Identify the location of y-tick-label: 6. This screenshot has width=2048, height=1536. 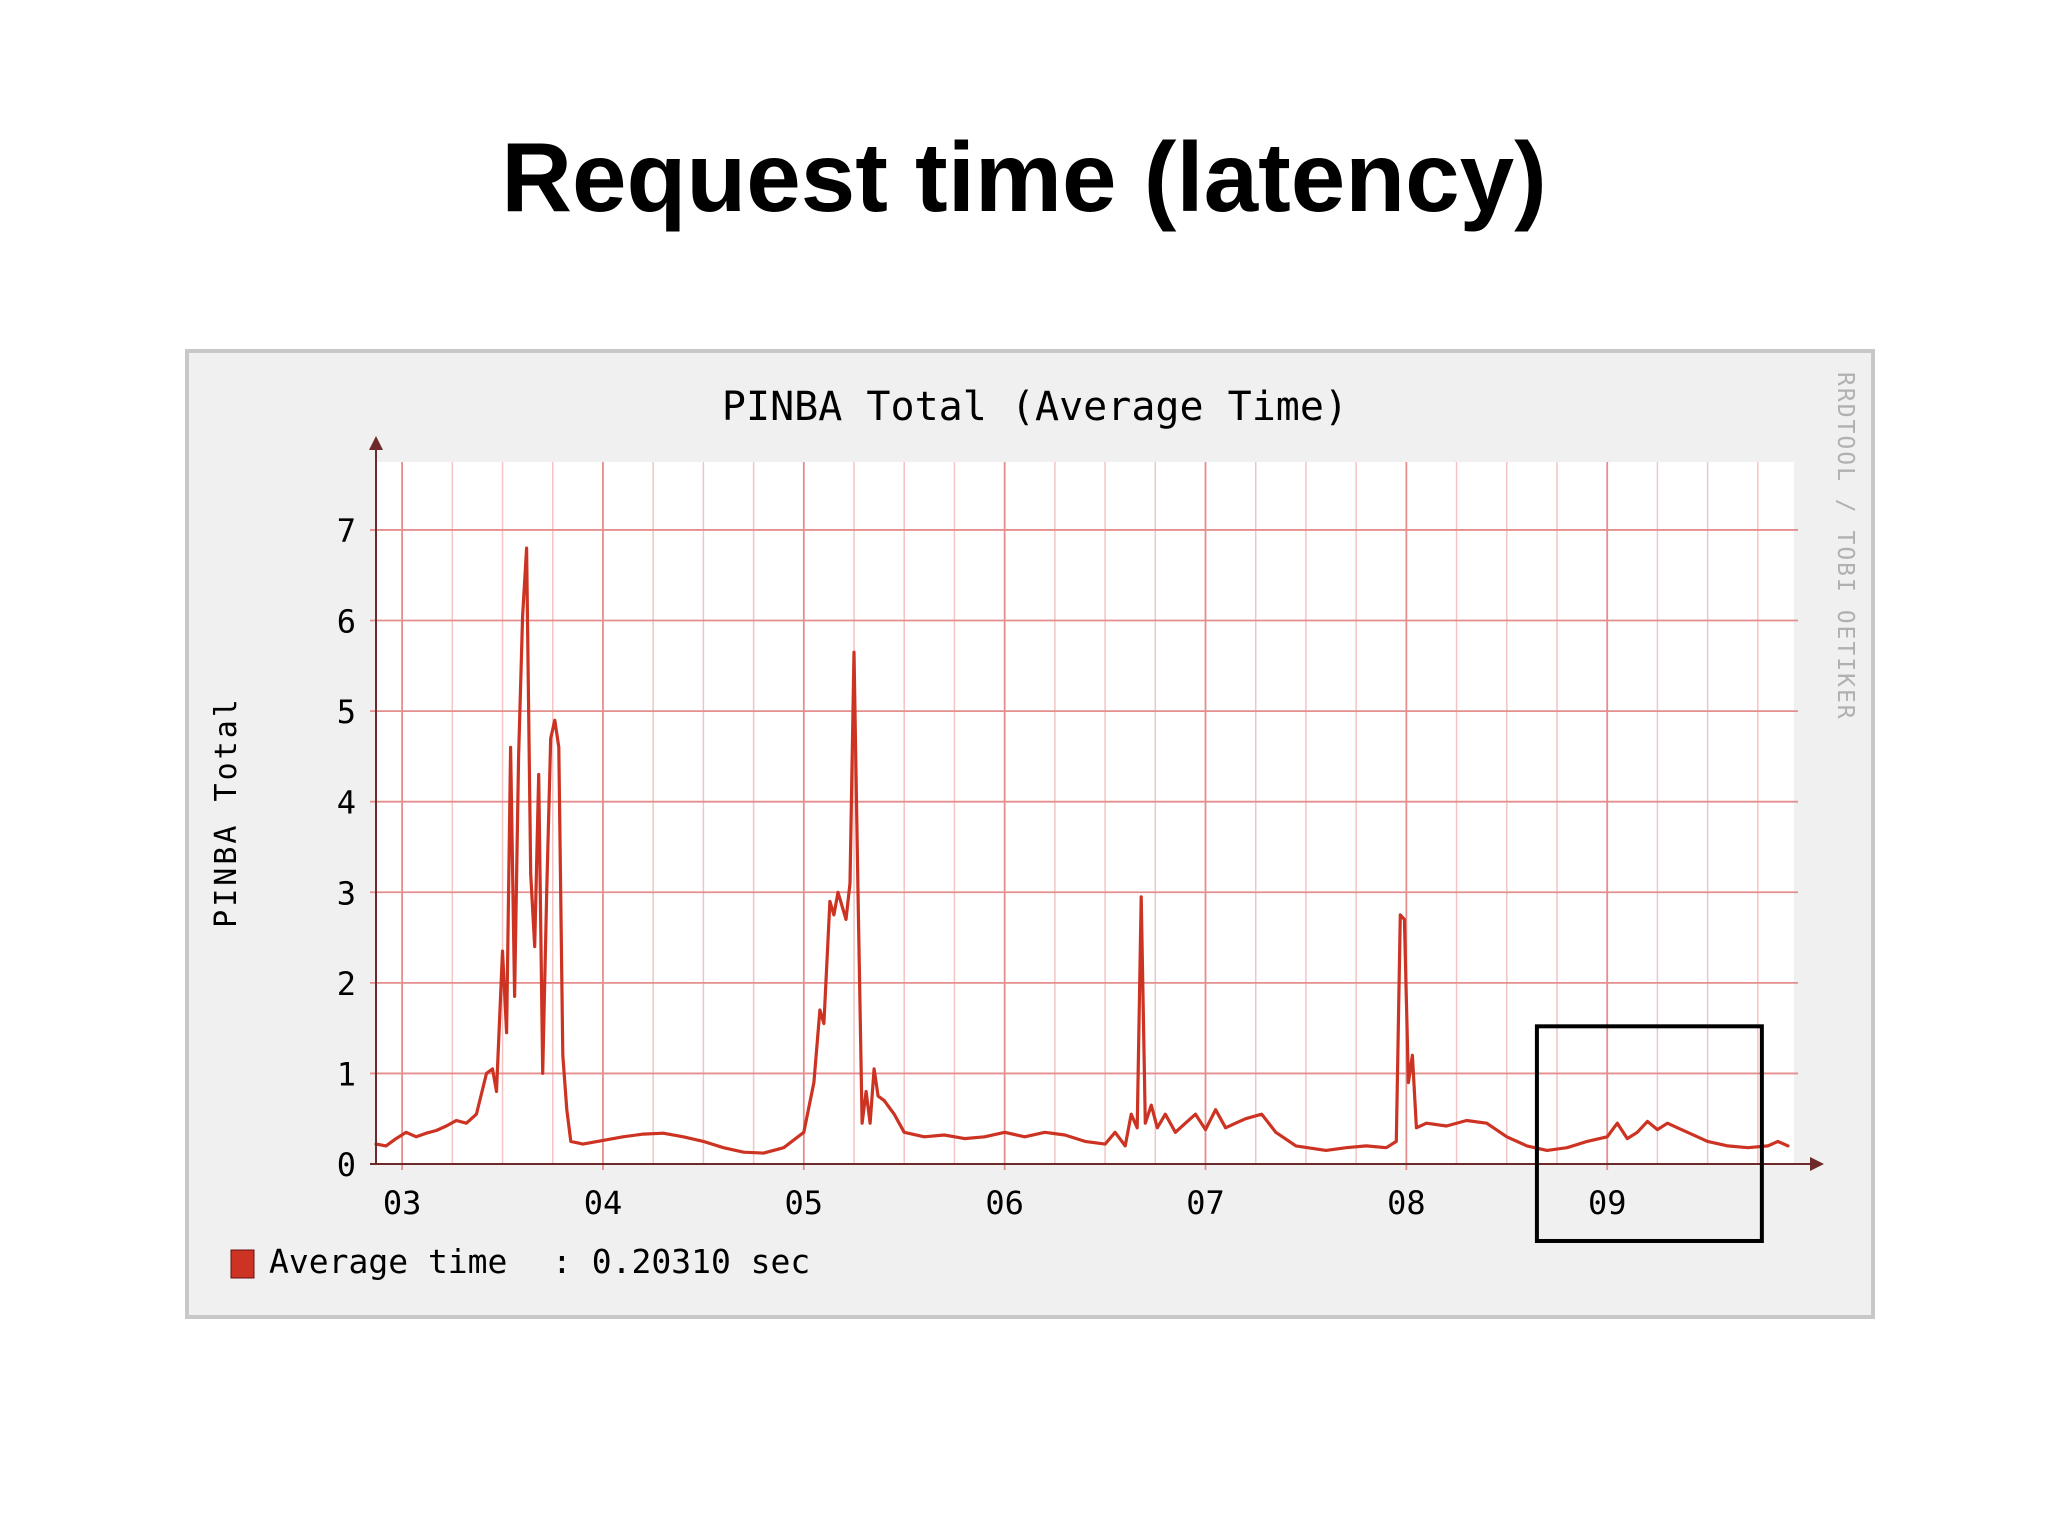
(346, 622).